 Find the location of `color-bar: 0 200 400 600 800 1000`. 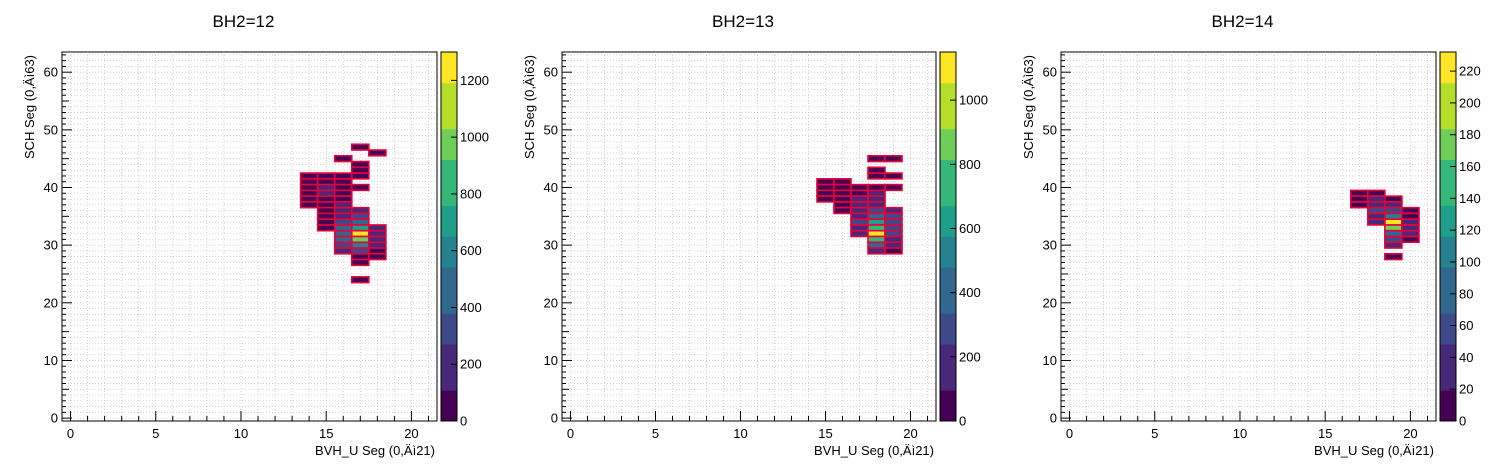

color-bar: 0 200 400 600 800 1000 is located at coordinates (963, 240).